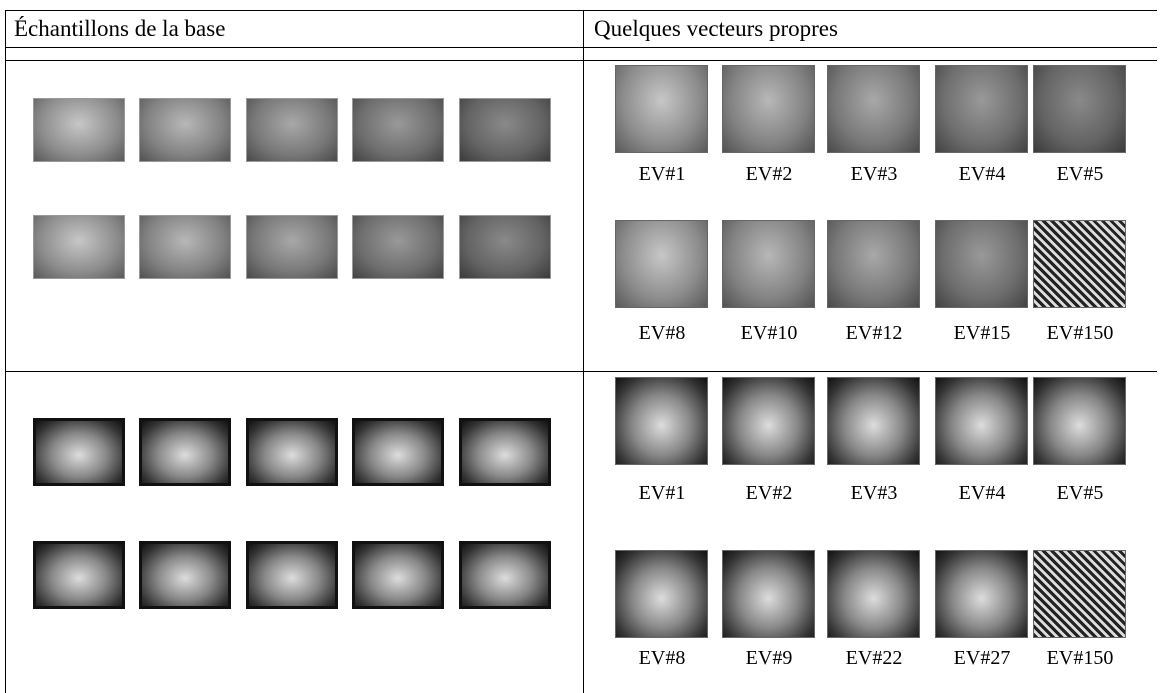 The width and height of the screenshot is (1161, 693). Describe the element at coordinates (874, 658) in the screenshot. I see `eigenvector-label: EV#22` at that location.